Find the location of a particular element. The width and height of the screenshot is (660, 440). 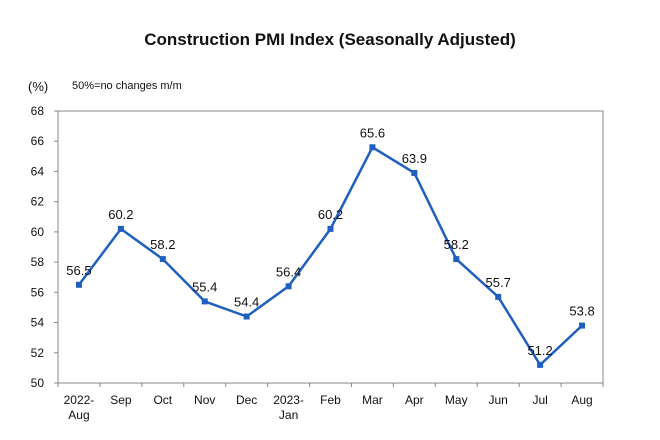

x-tick-label-line: Feb is located at coordinates (330, 400).